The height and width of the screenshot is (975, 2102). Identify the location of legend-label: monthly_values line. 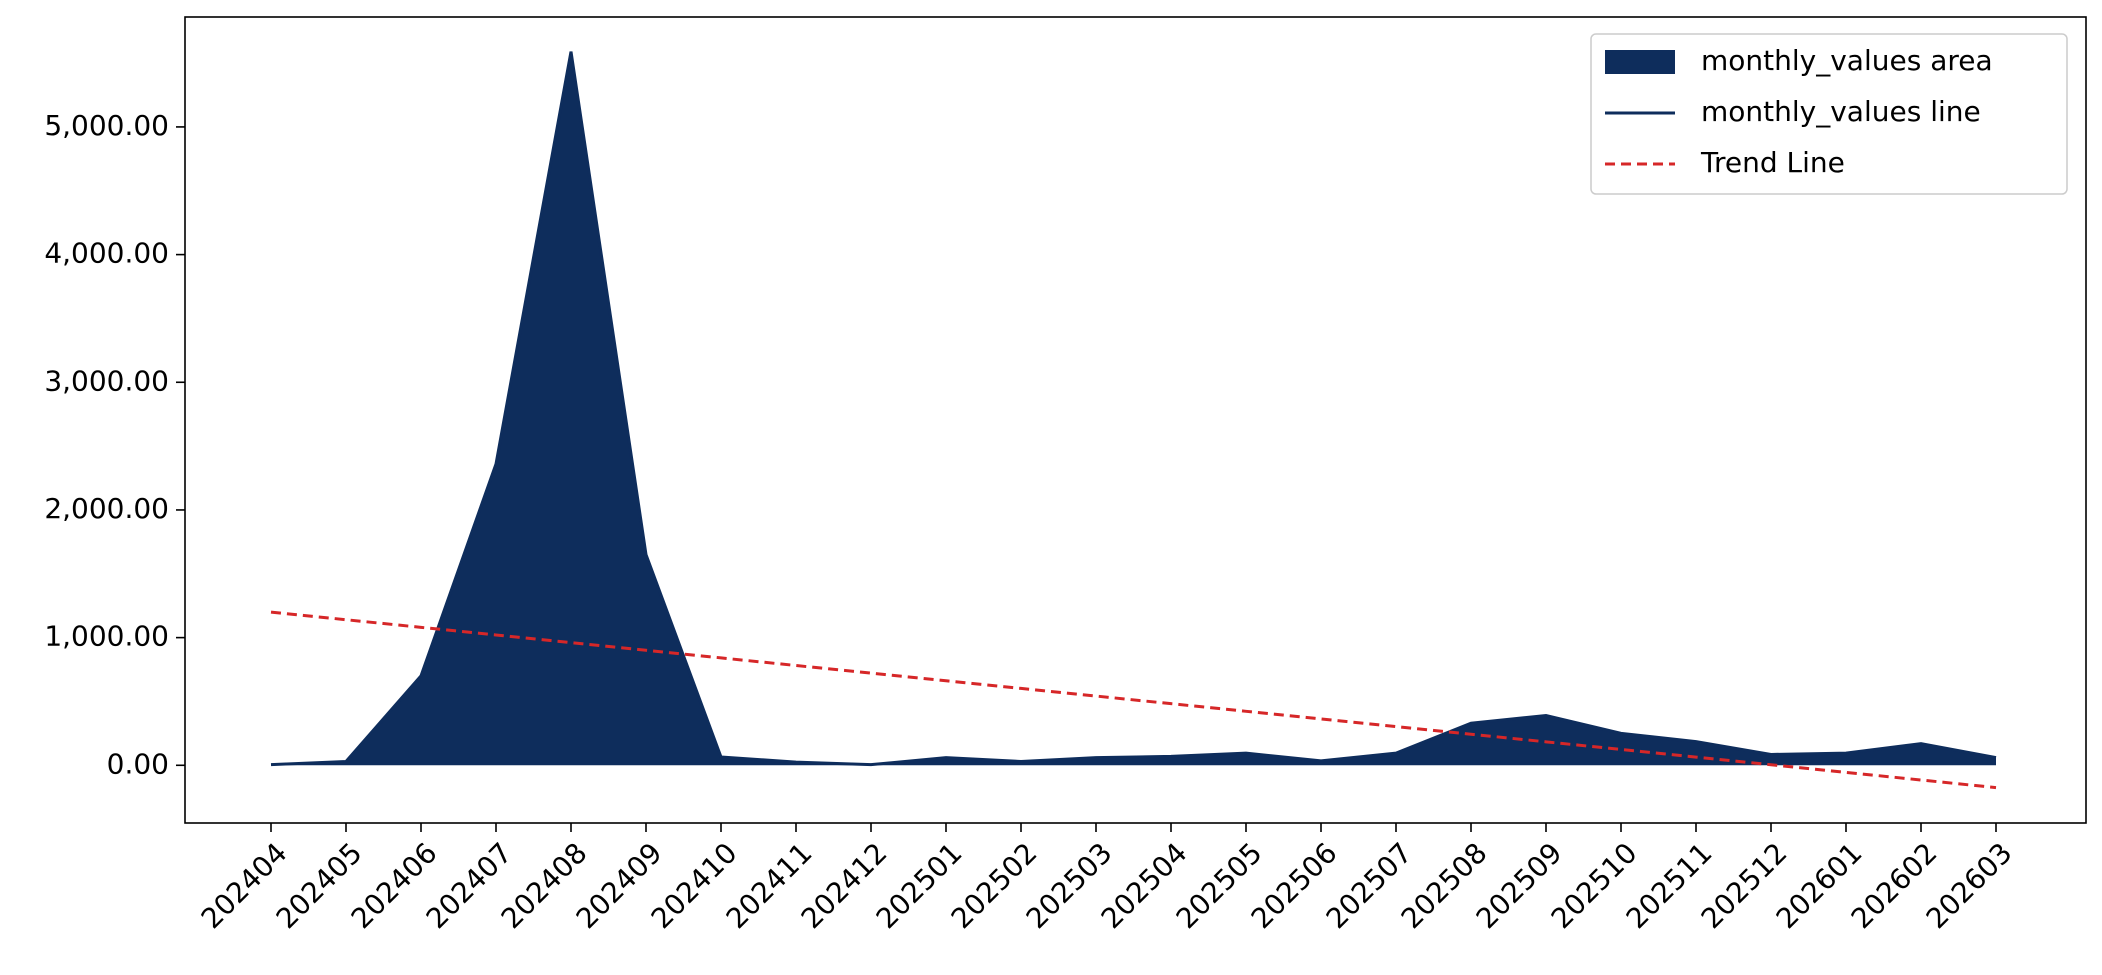
(1841, 111).